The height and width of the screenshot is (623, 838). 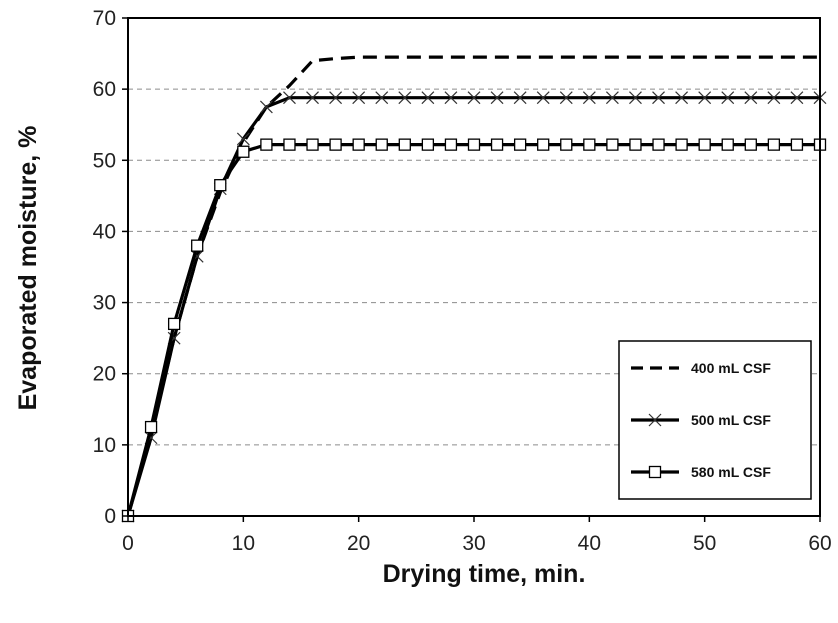 I want to click on legend-entry: 400 mL CSF, so click(x=701, y=368).